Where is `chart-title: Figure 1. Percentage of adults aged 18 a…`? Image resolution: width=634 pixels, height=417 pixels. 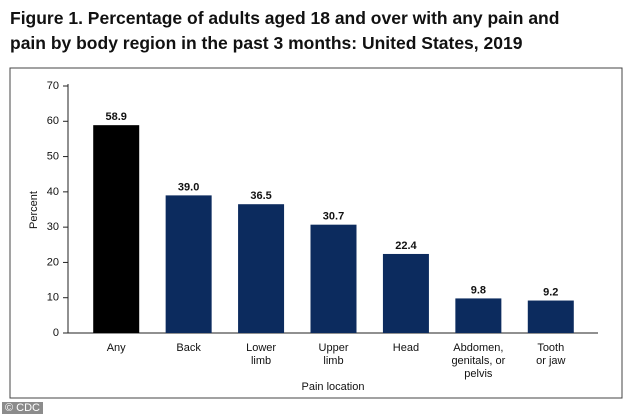 chart-title: Figure 1. Percentage of adults aged 18 a… is located at coordinates (285, 30).